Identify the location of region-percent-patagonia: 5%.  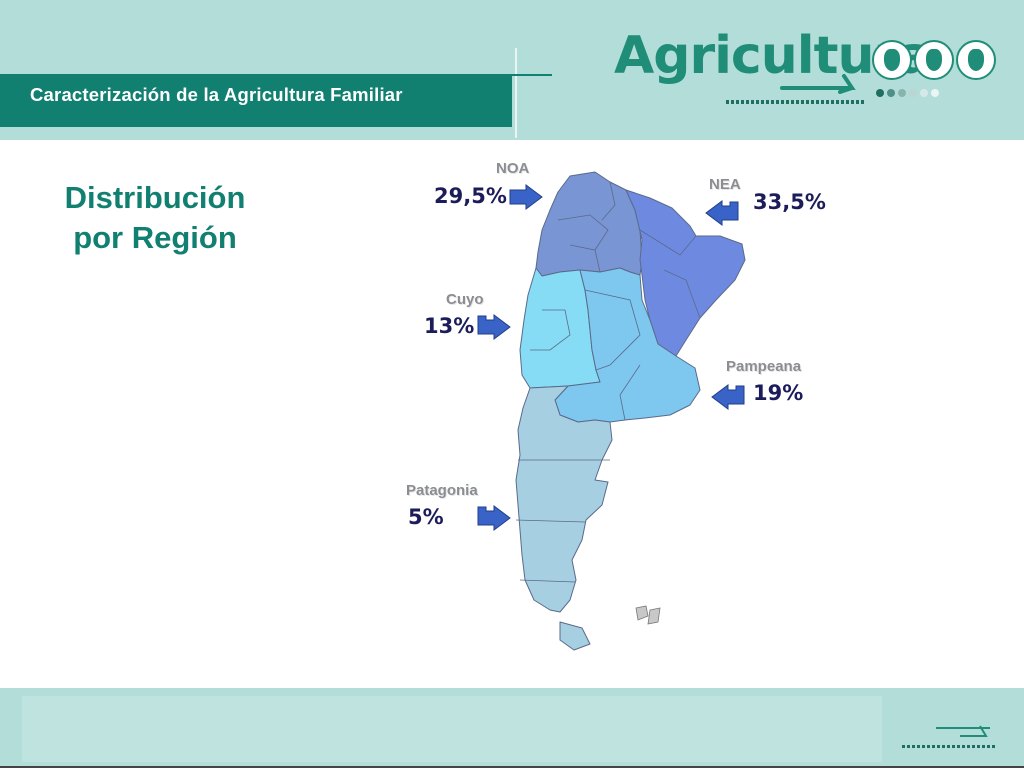
(426, 517).